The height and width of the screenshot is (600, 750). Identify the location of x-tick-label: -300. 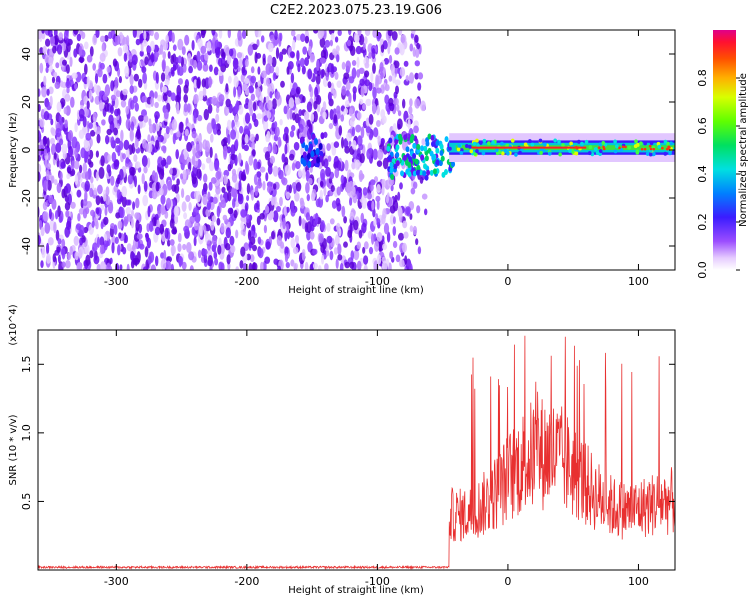
(116, 281).